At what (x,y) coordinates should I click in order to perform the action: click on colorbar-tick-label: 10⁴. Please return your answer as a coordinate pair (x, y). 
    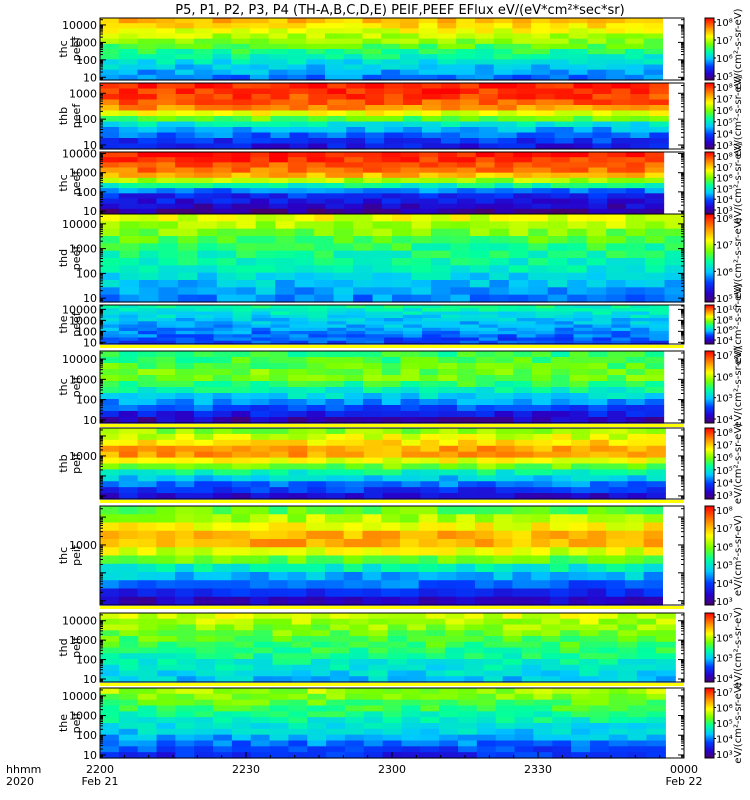
    Looking at the image, I should click on (724, 420).